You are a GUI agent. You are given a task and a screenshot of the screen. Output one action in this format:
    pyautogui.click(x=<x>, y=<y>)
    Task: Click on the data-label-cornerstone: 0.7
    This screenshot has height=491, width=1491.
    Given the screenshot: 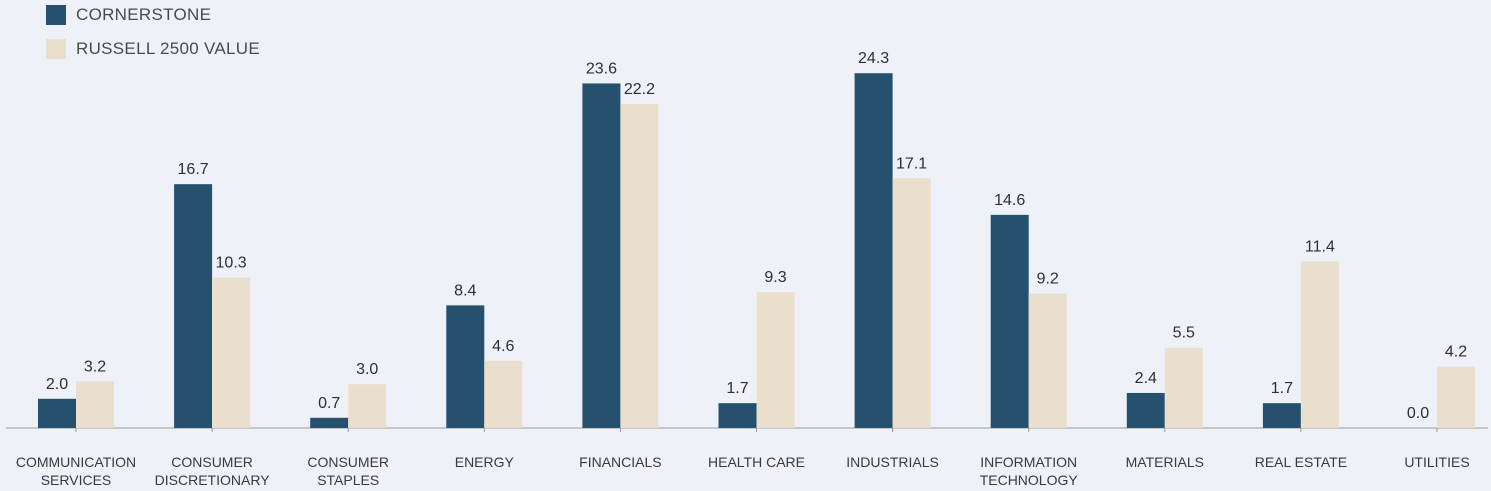 What is the action you would take?
    pyautogui.click(x=329, y=403)
    